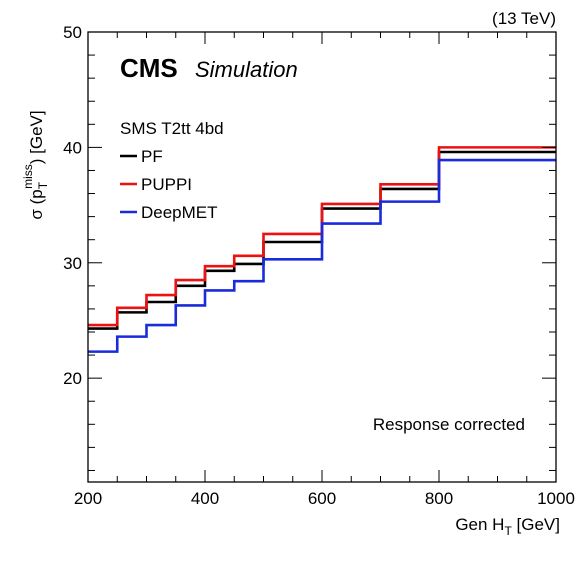 The width and height of the screenshot is (580, 561). I want to click on x-tick-label: 600, so click(322, 498).